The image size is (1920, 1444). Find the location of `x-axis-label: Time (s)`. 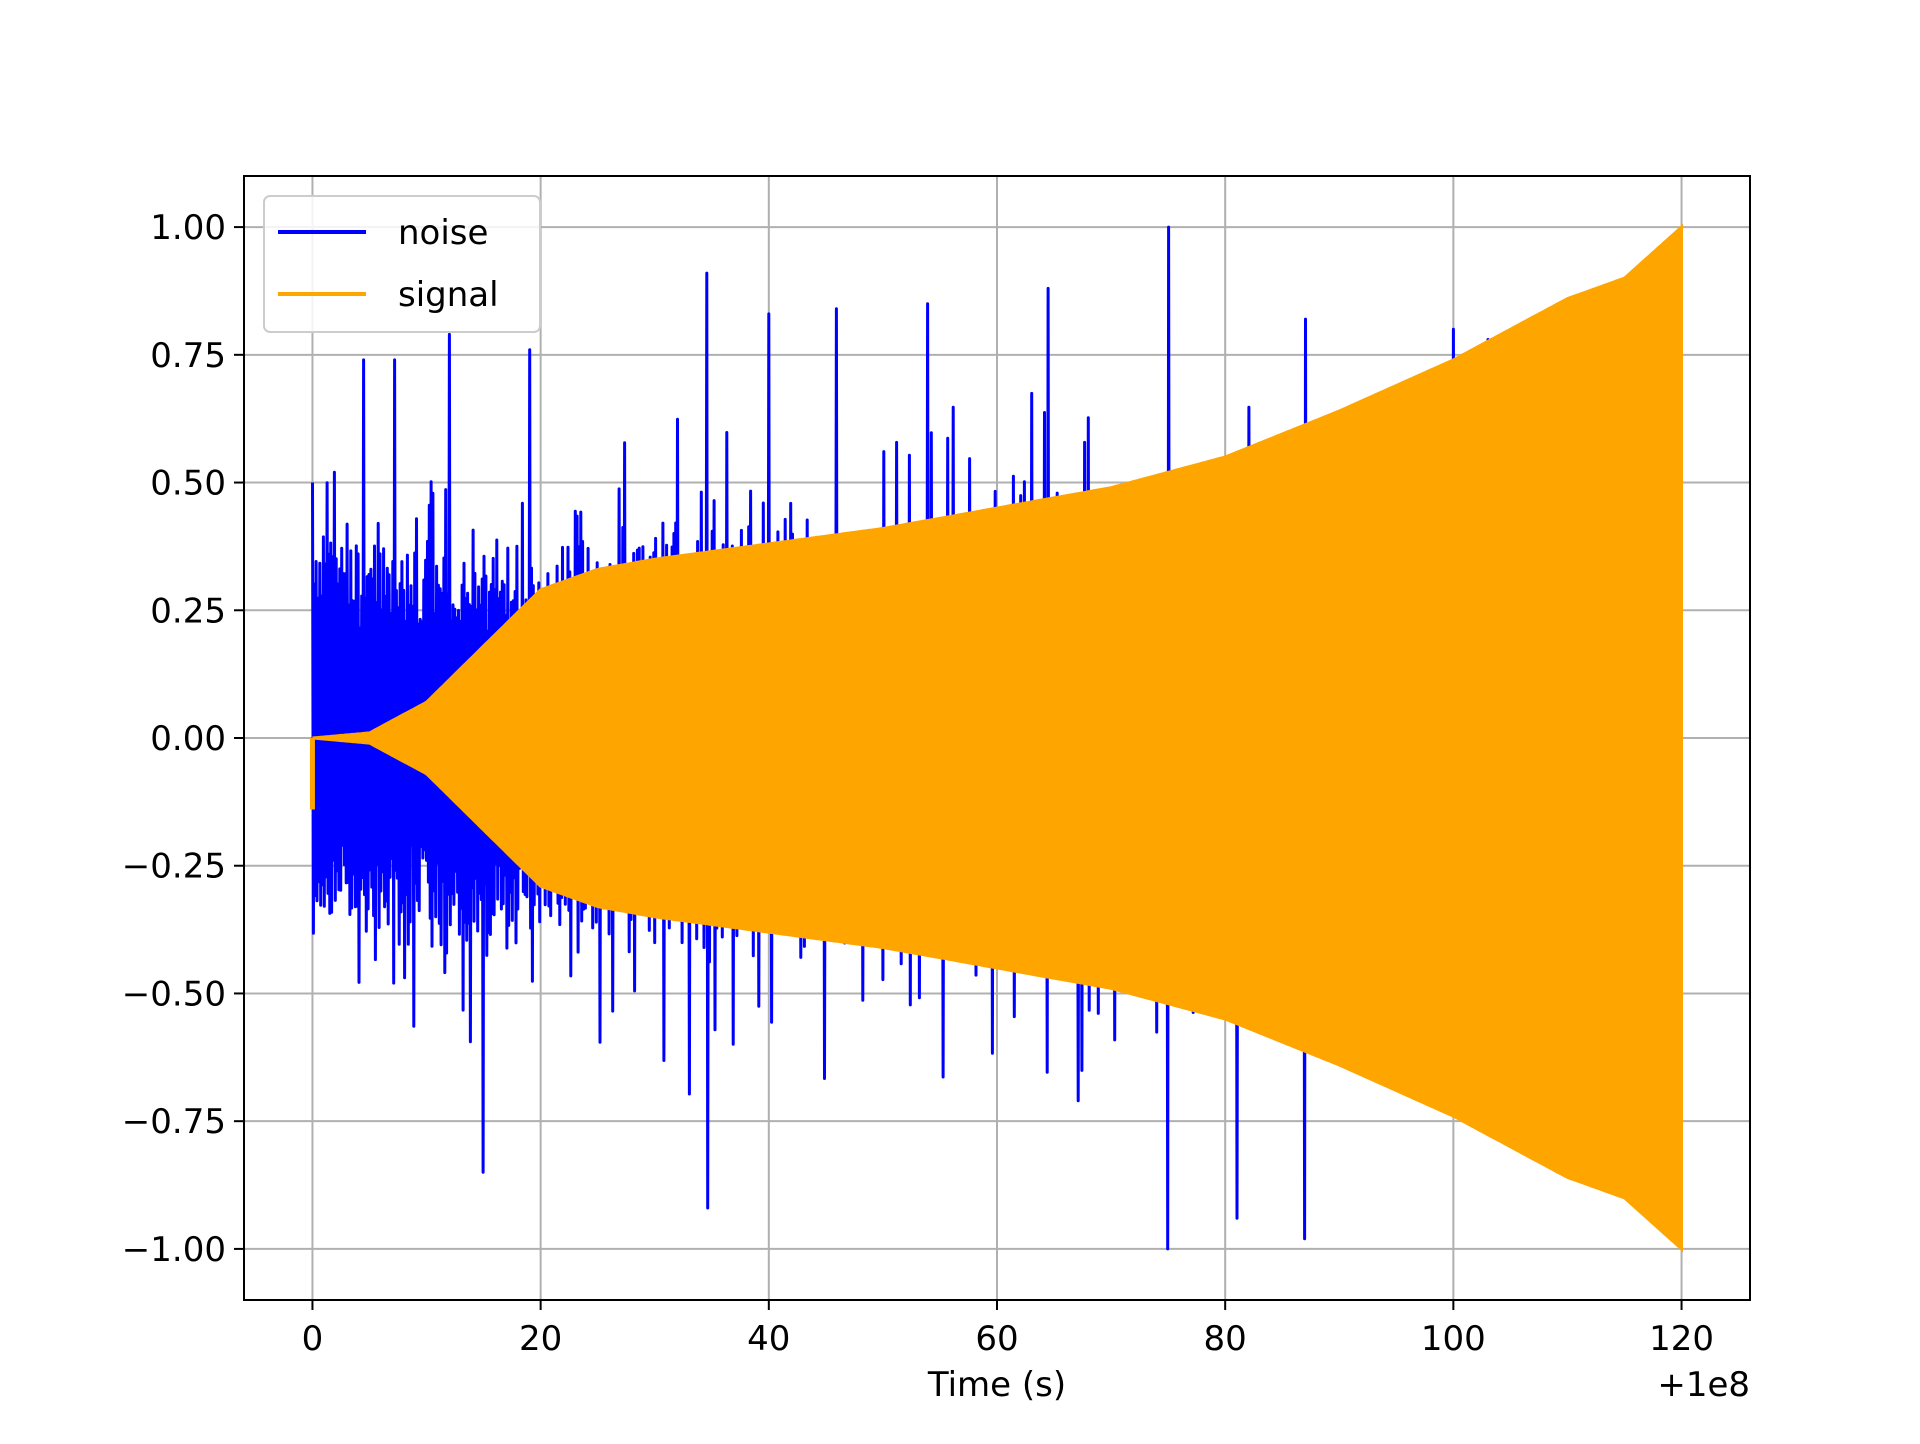

x-axis-label: Time (s) is located at coordinates (996, 1385).